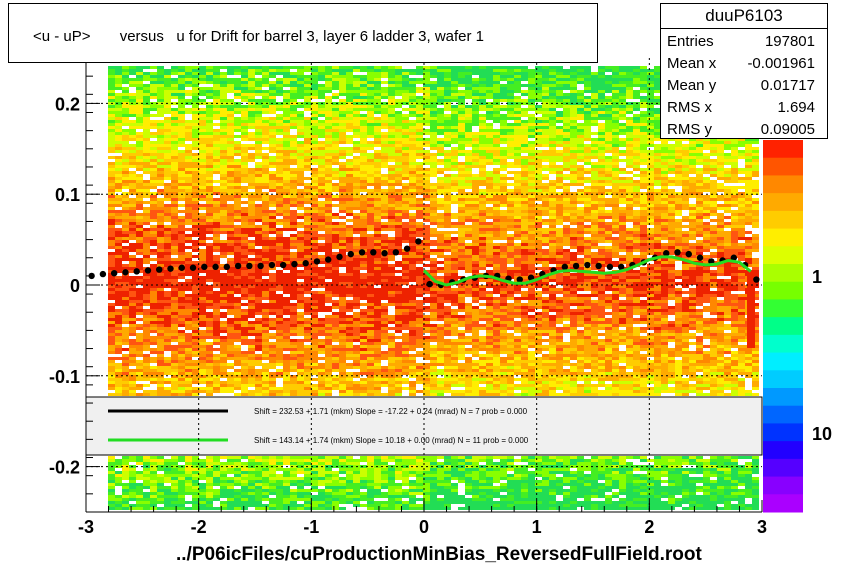 This screenshot has width=845, height=568. What do you see at coordinates (741, 42) in the screenshot?
I see `stat-row-entries: Entries 197801` at bounding box center [741, 42].